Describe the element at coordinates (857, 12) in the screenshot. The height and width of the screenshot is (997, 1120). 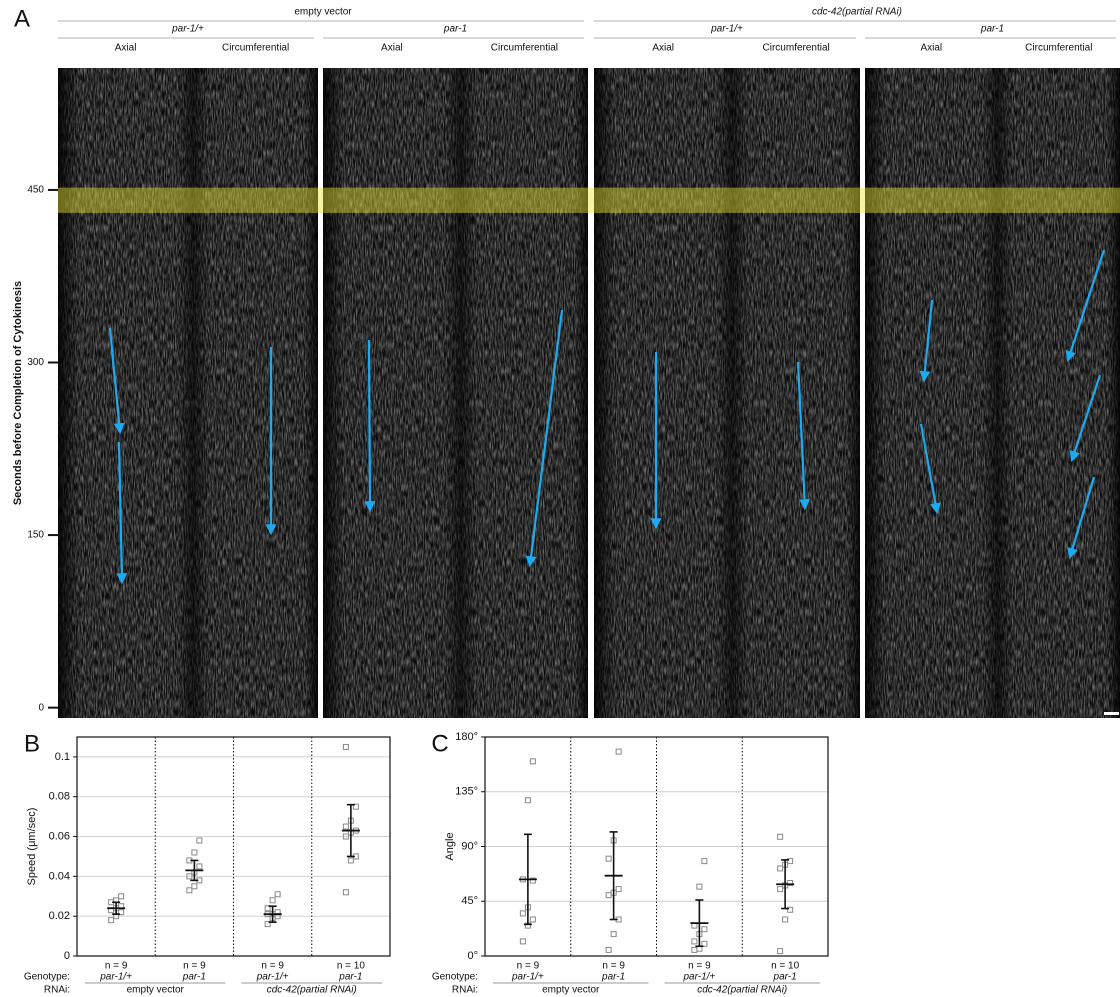
I see `rnai-header: cdc-42(partial RNAi)` at that location.